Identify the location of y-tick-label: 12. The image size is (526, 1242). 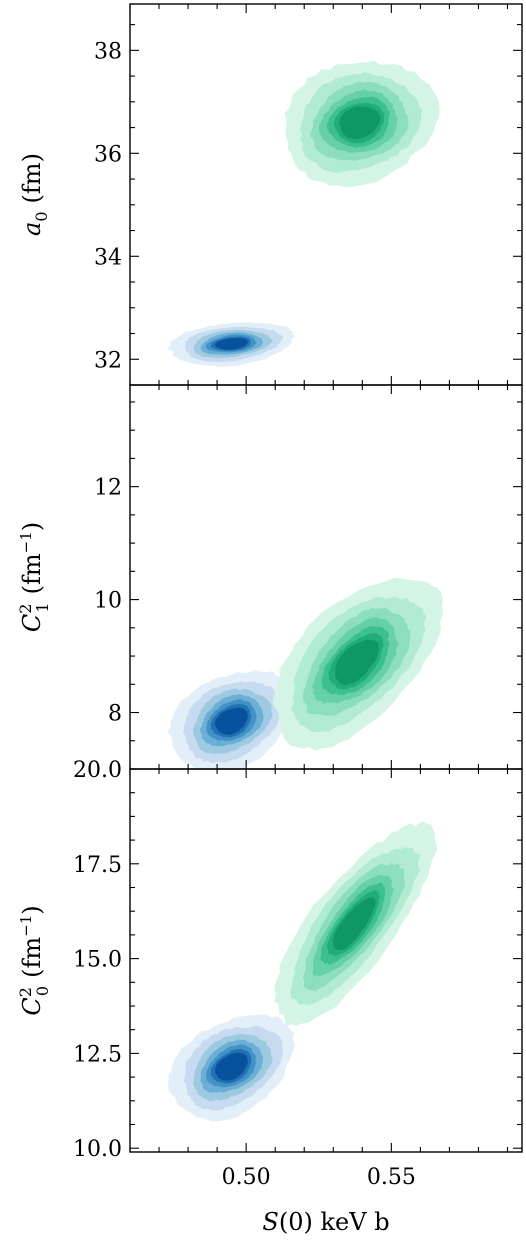
(108, 488).